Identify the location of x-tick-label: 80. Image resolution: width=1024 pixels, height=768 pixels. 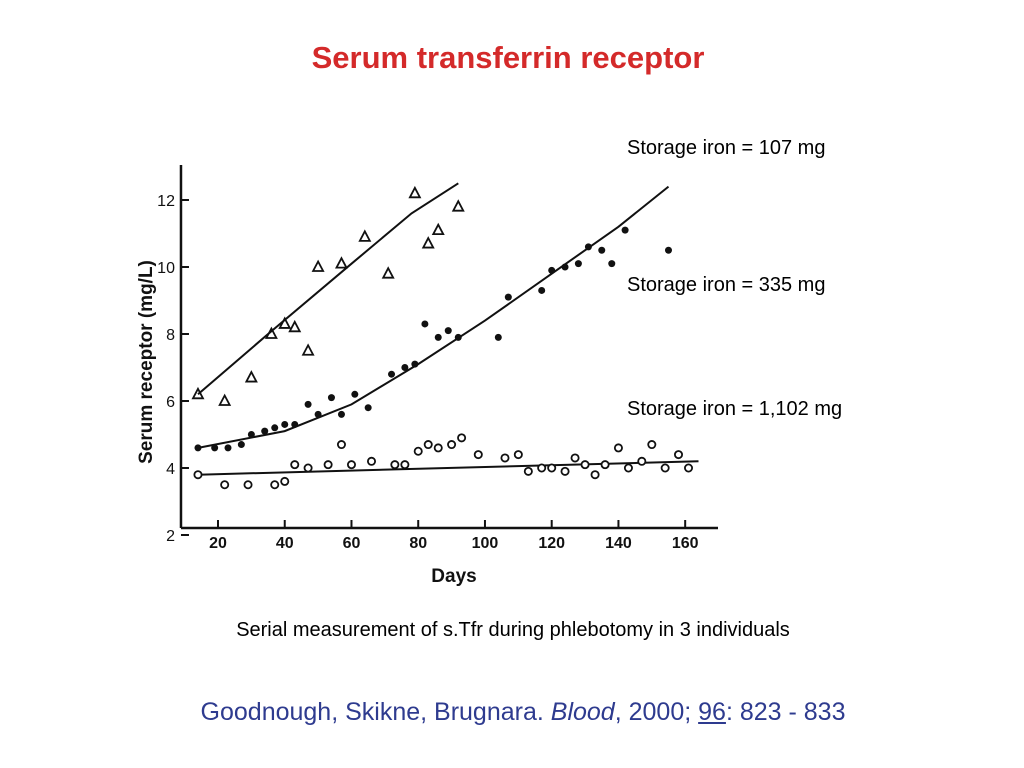
(418, 543).